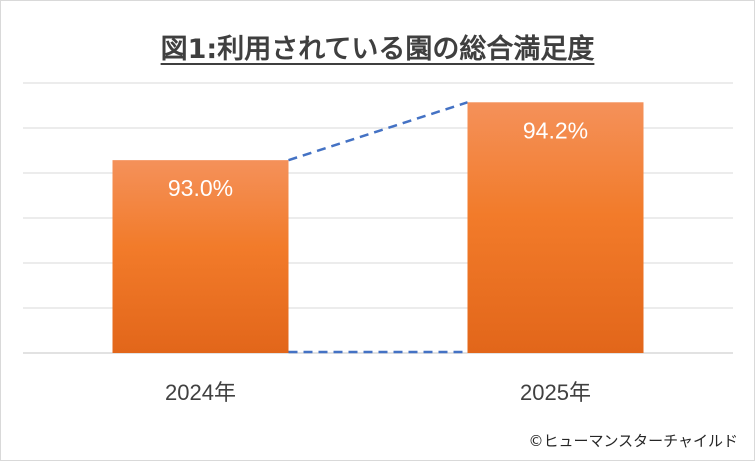  What do you see at coordinates (377, 49) in the screenshot?
I see `chart-title: 図1:利用されている園の総合満足度` at bounding box center [377, 49].